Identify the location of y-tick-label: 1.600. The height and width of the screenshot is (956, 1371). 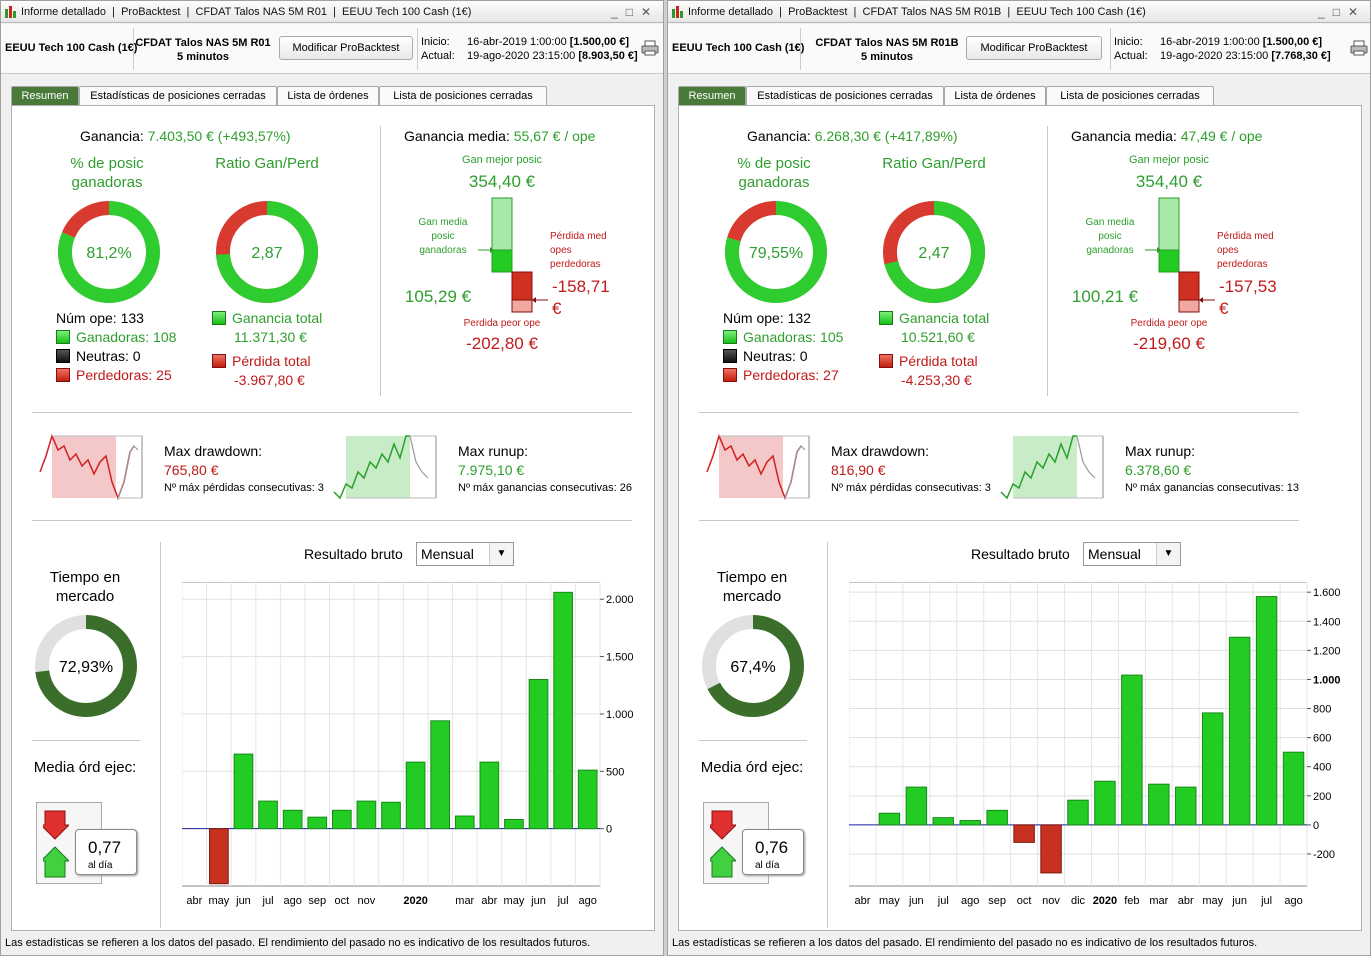
(1327, 593).